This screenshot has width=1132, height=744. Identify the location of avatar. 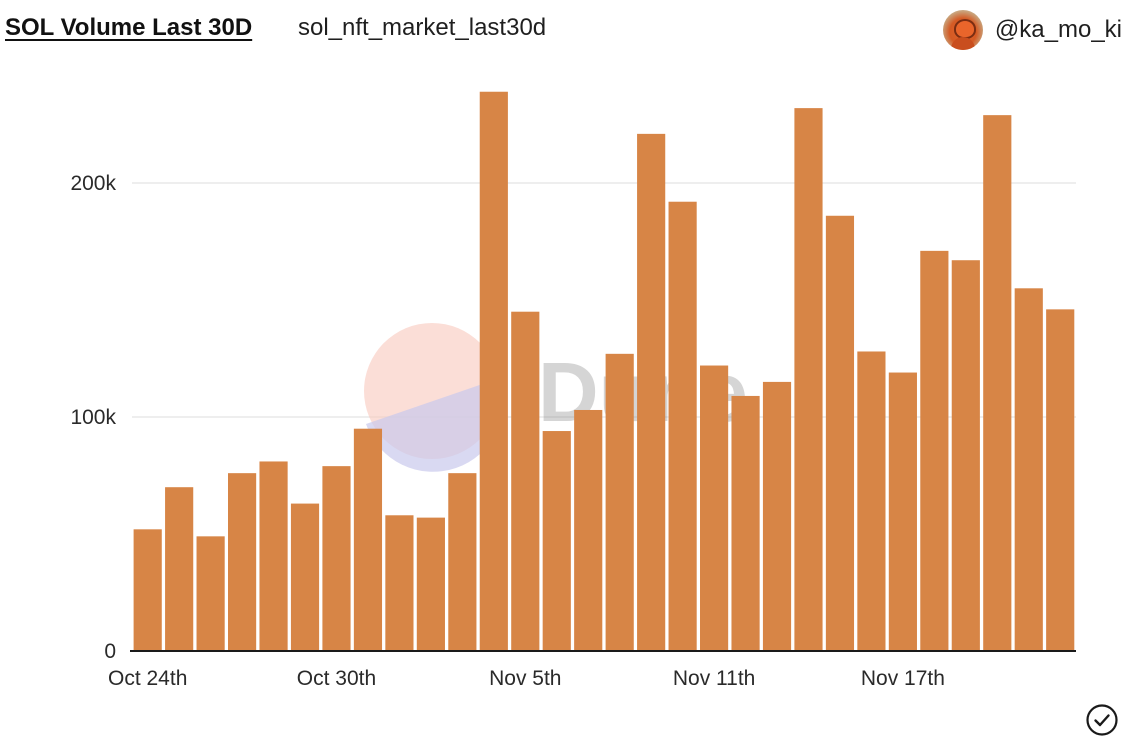
(962, 30).